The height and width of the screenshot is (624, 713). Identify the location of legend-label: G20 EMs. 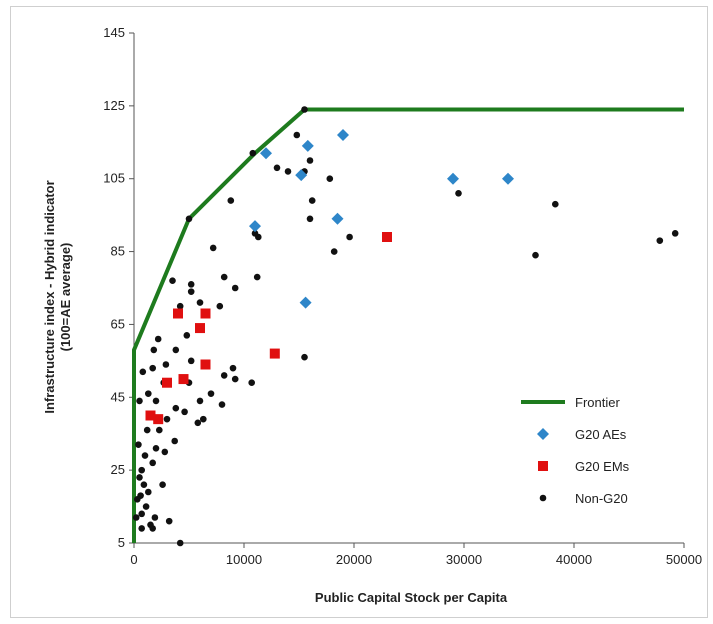
(602, 466).